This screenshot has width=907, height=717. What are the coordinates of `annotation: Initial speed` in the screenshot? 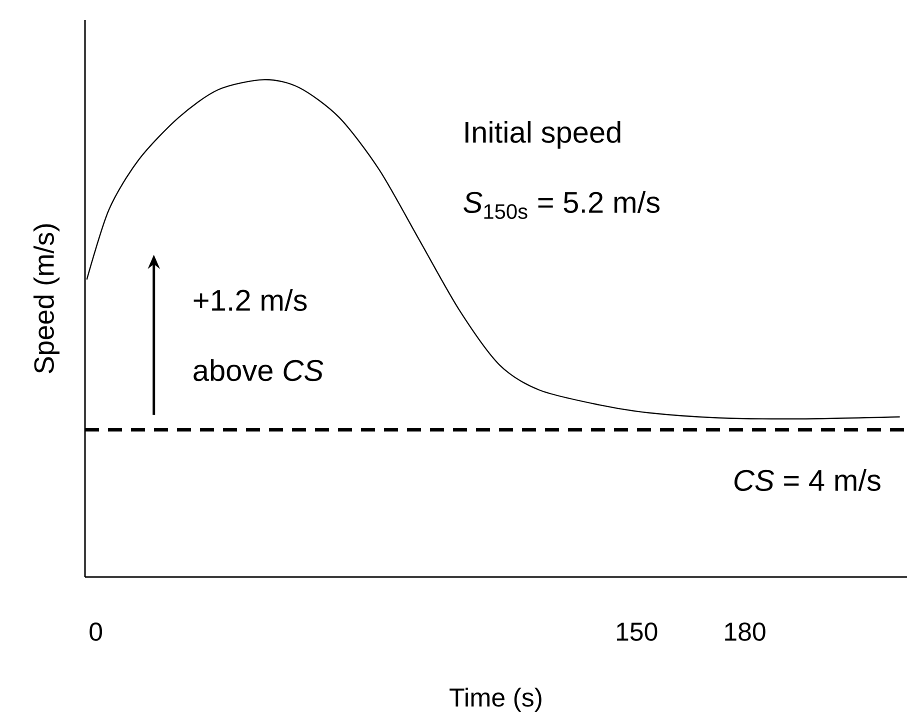 It's located at (543, 134).